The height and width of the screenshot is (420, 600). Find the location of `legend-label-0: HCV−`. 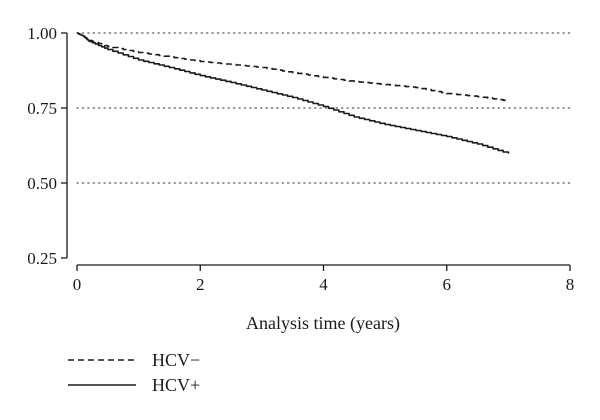

legend-label-0: HCV− is located at coordinates (176, 360).